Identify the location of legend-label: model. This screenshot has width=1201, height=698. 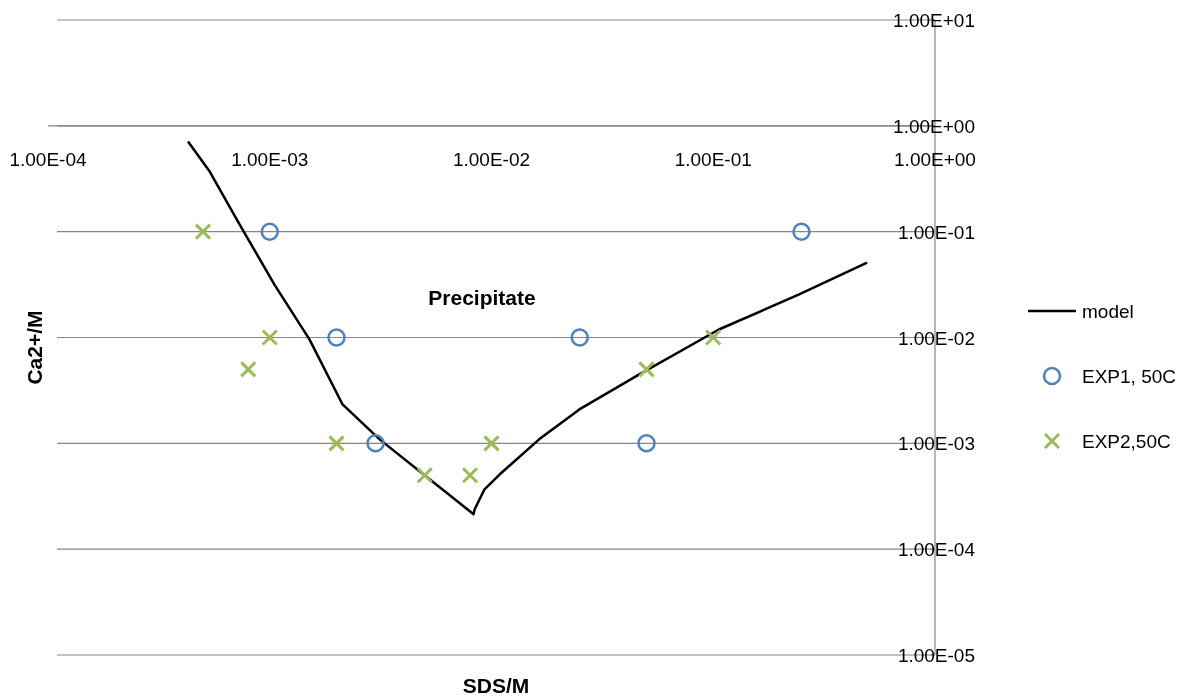
(1108, 311).